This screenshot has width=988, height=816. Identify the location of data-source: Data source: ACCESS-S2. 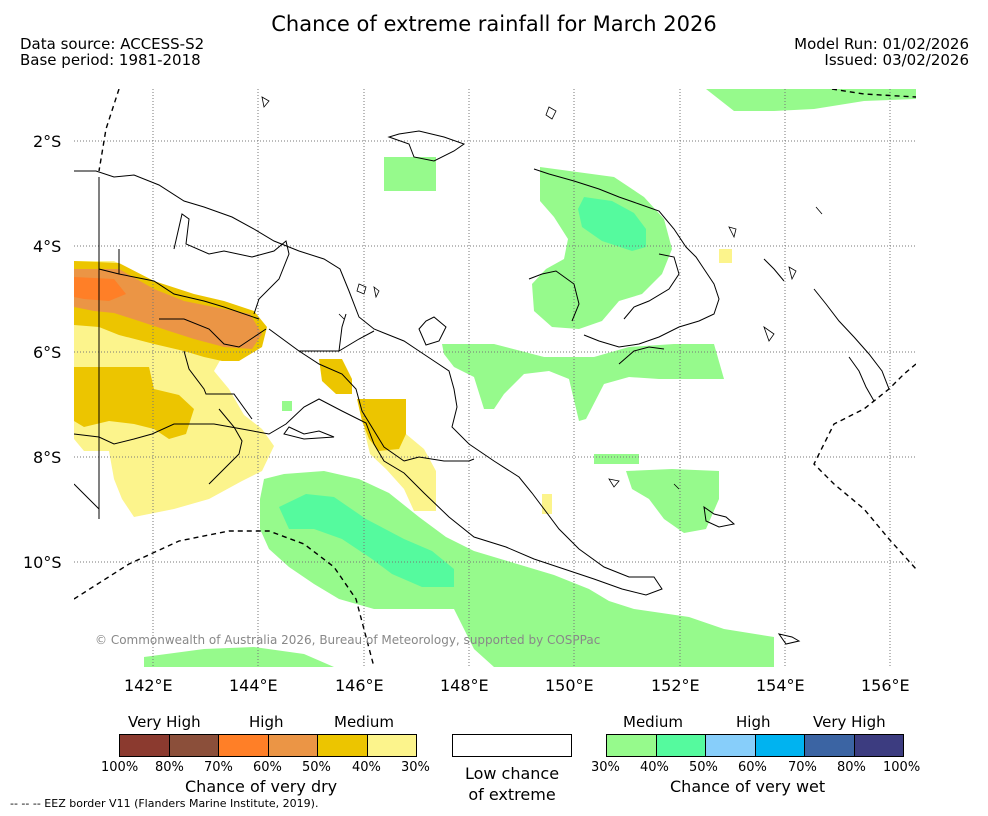
(112, 44).